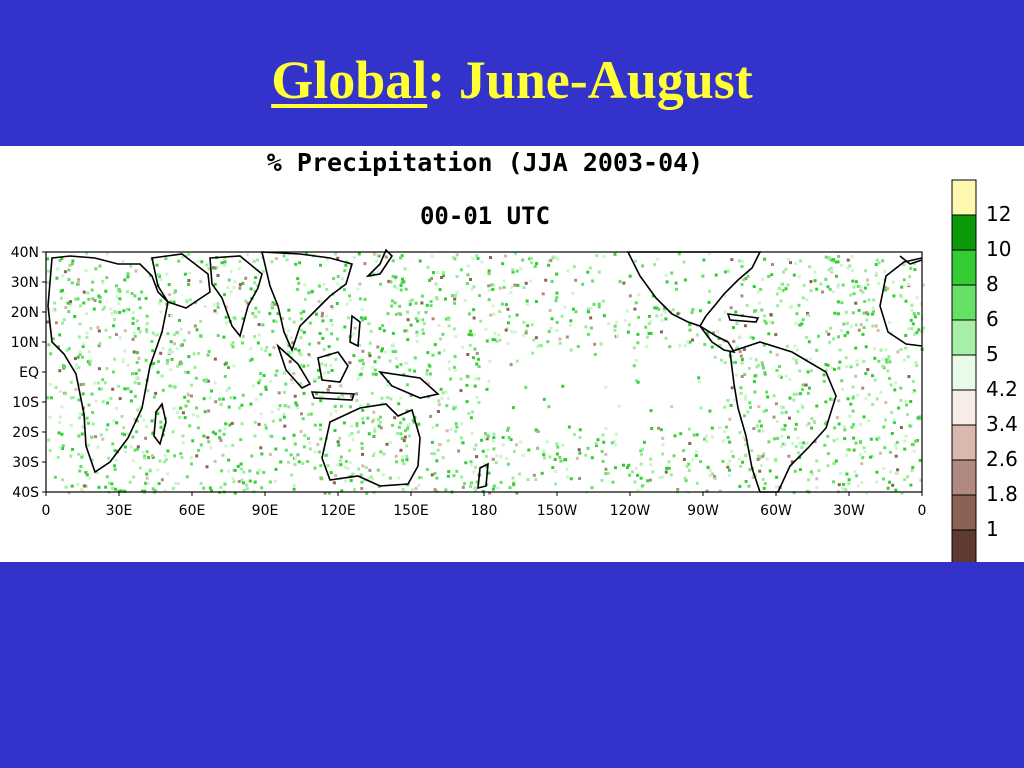 This screenshot has height=768, width=1024. I want to click on central-america-outline, so click(717, 339).